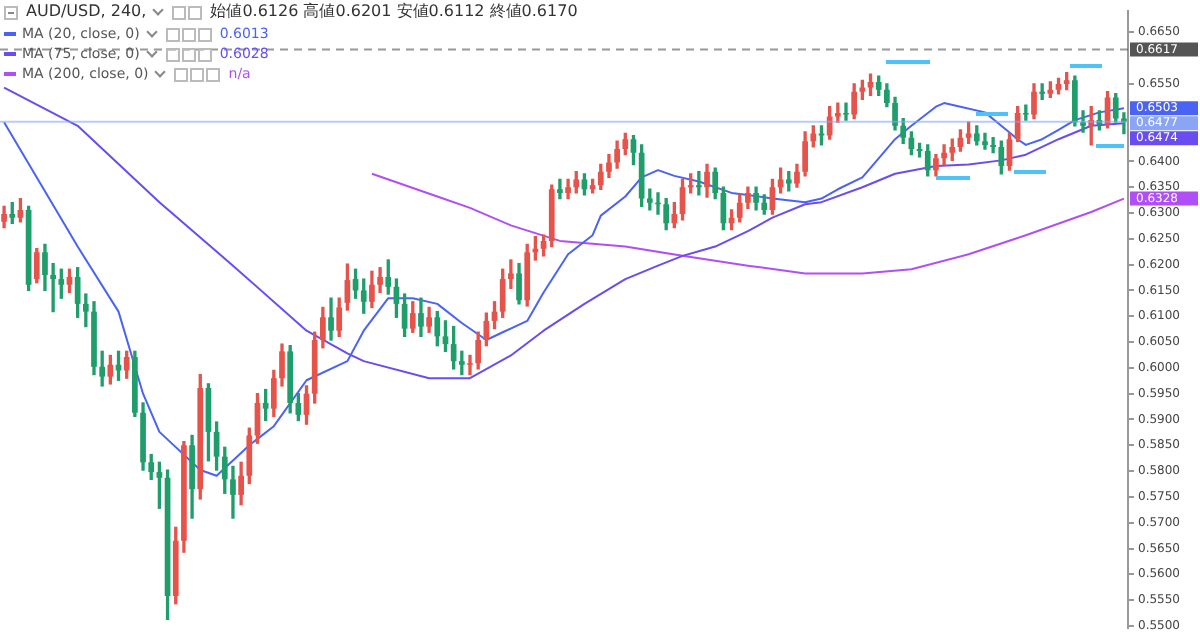  I want to click on chart-title: AUD/USD, 240,, so click(86, 12).